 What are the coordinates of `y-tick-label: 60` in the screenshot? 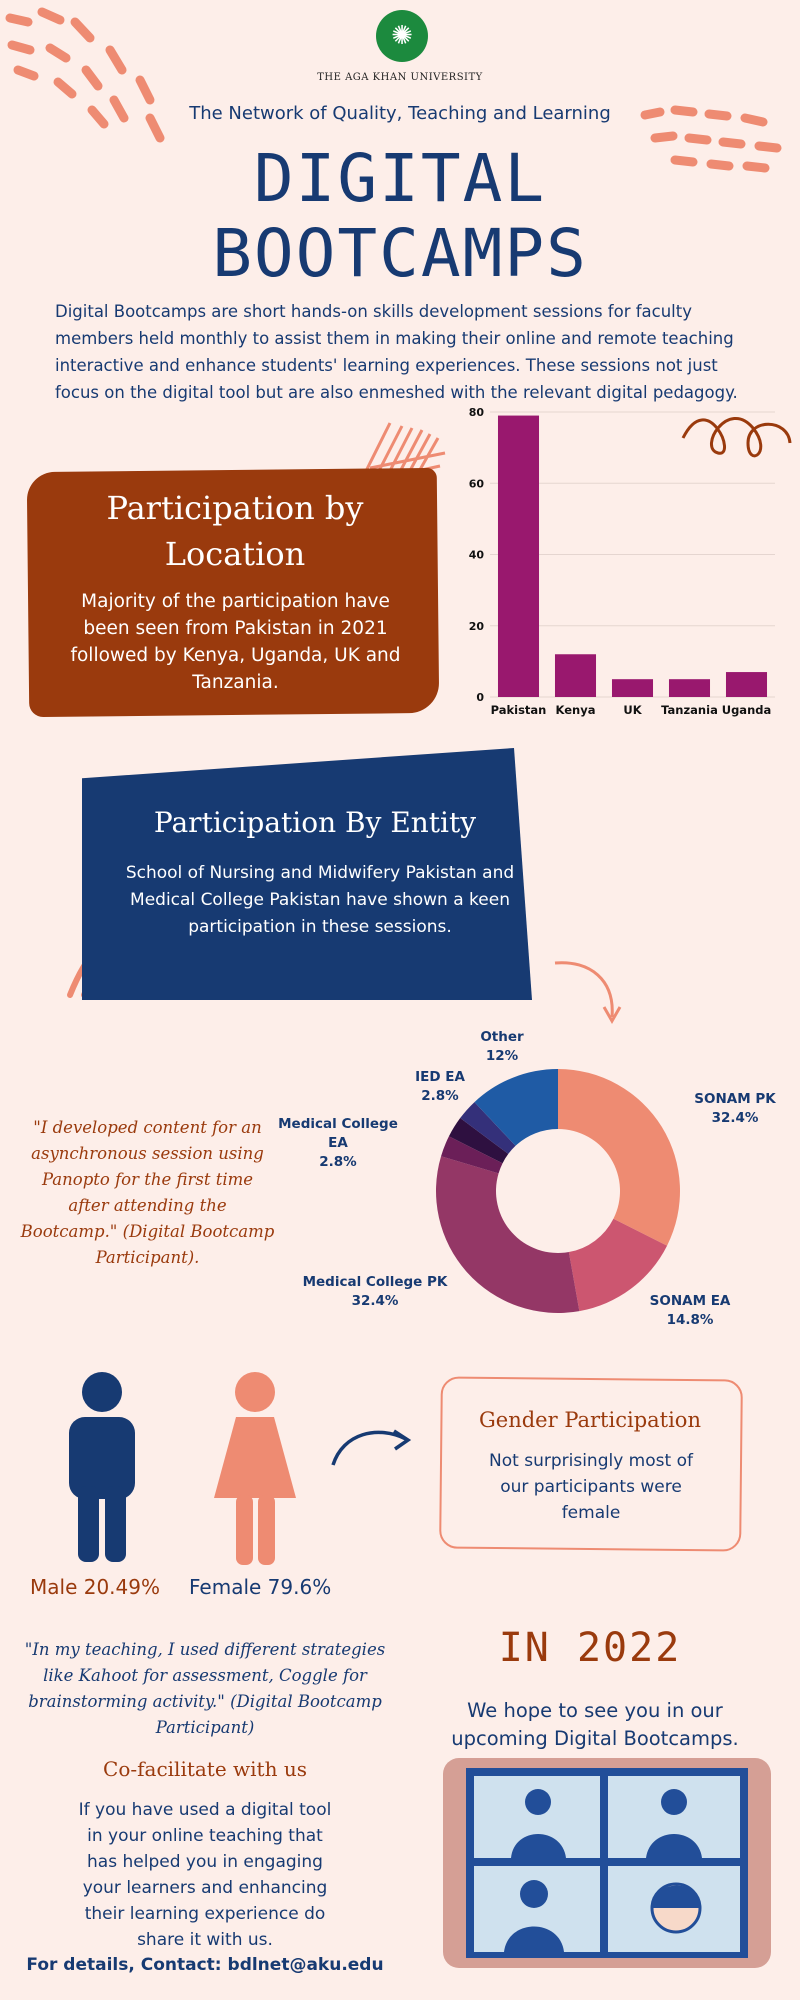 It's located at (477, 483).